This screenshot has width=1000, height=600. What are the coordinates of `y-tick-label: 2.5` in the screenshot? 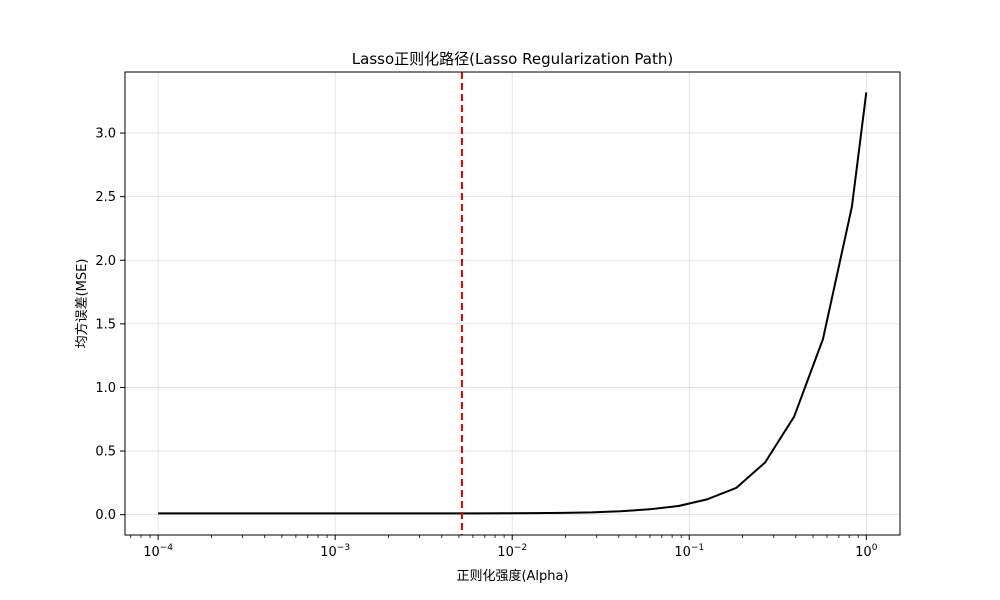 It's located at (105, 197).